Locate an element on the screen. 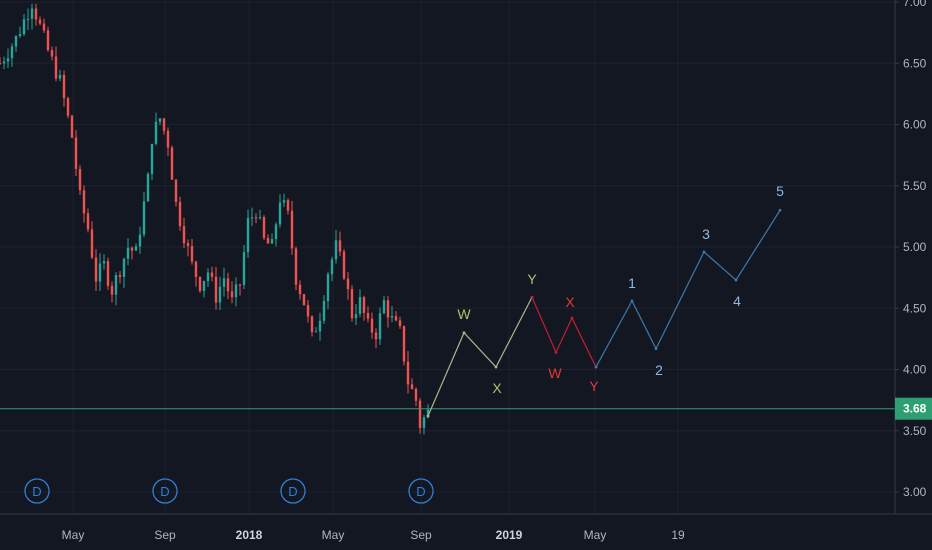 This screenshot has height=550, width=932. y-tick-label: 5.00 is located at coordinates (915, 247).